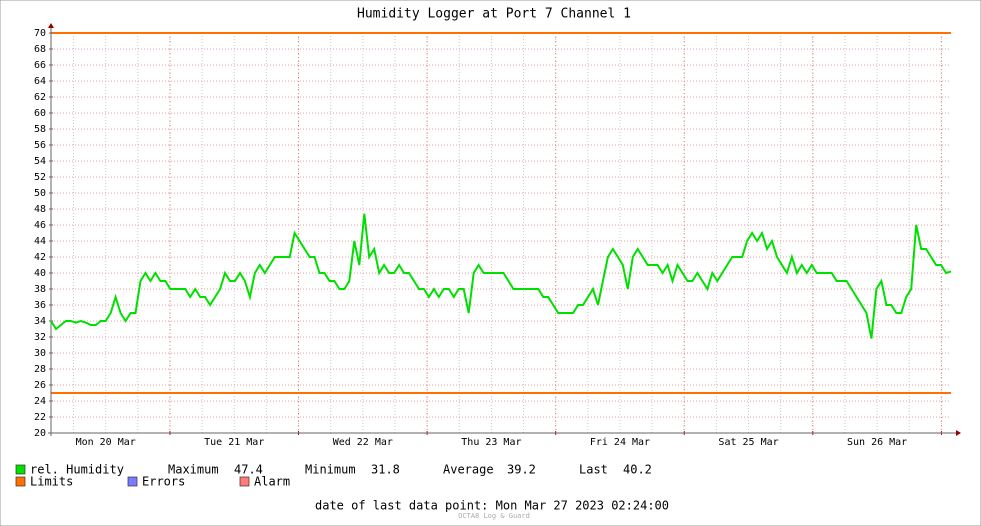 This screenshot has height=526, width=981. Describe the element at coordinates (385, 470) in the screenshot. I see `stat-value: 31.8` at that location.